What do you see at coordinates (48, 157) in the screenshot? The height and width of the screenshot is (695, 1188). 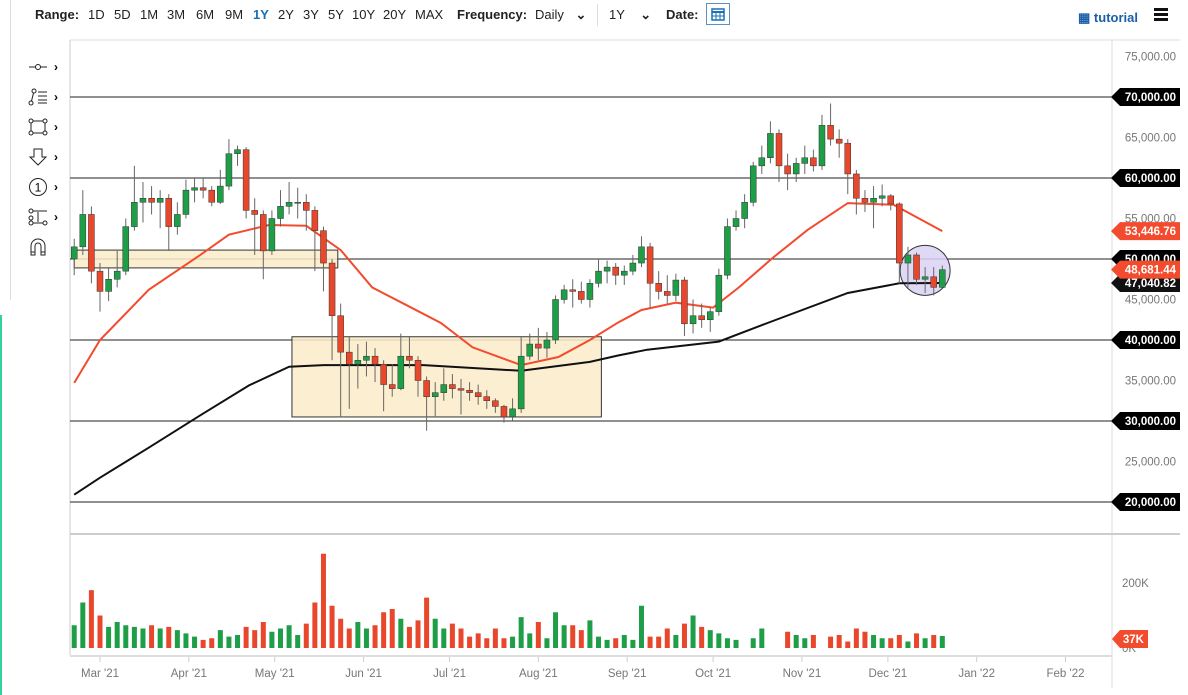 I see `tool-arrow: ›` at bounding box center [48, 157].